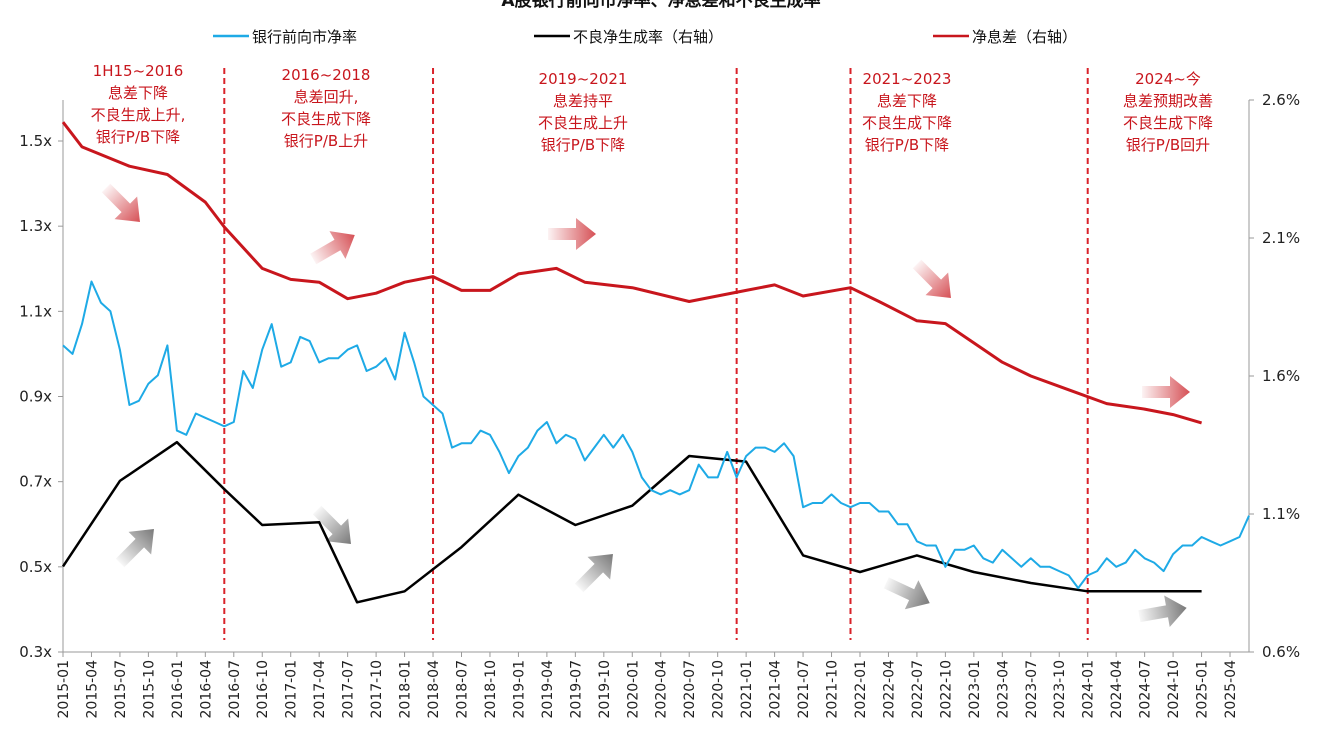  Describe the element at coordinates (35, 141) in the screenshot. I see `left-tick-label: 1.5x` at that location.